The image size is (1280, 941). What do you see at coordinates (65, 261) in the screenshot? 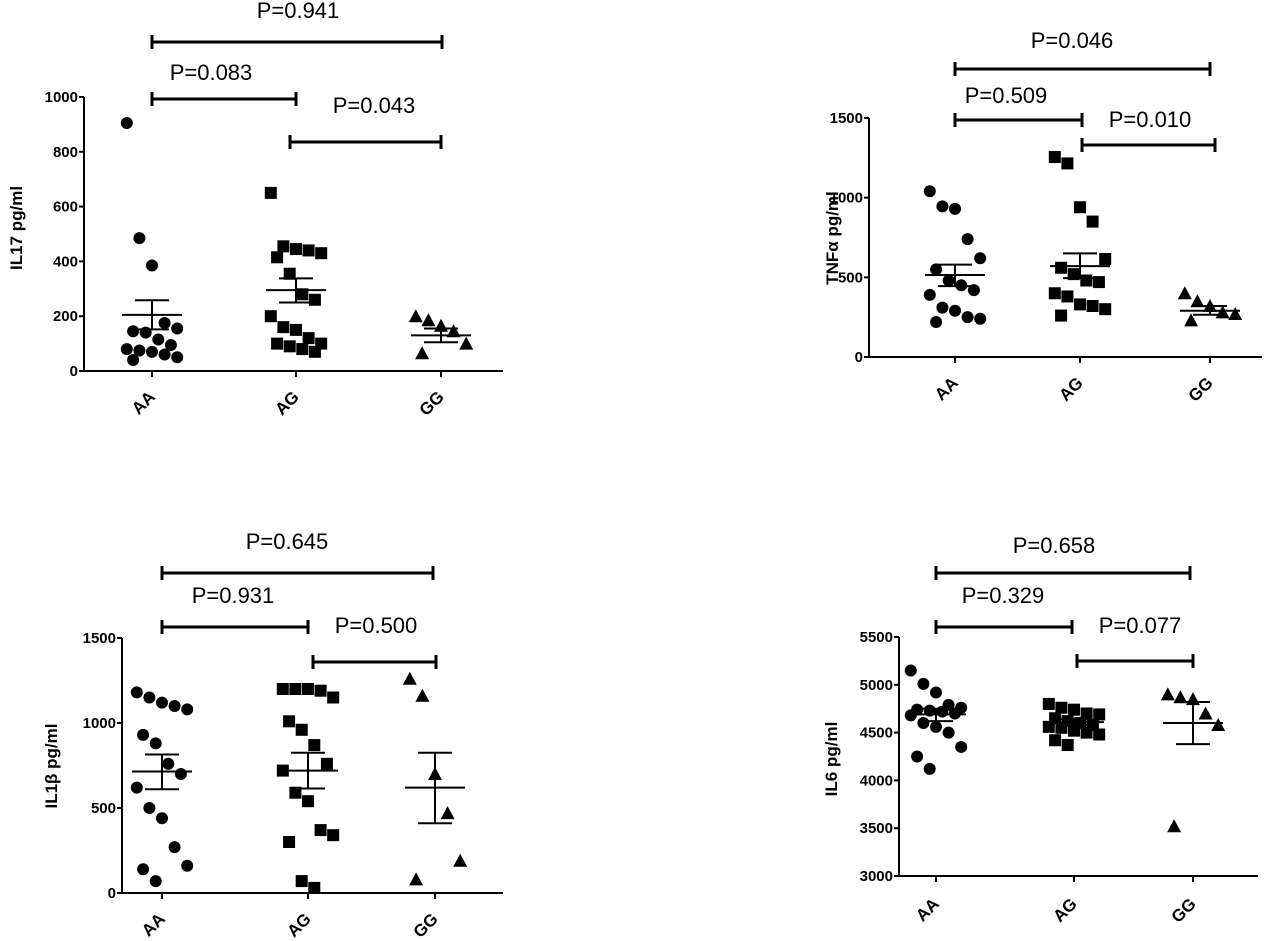
I see `y-tick-label: 400` at bounding box center [65, 261].